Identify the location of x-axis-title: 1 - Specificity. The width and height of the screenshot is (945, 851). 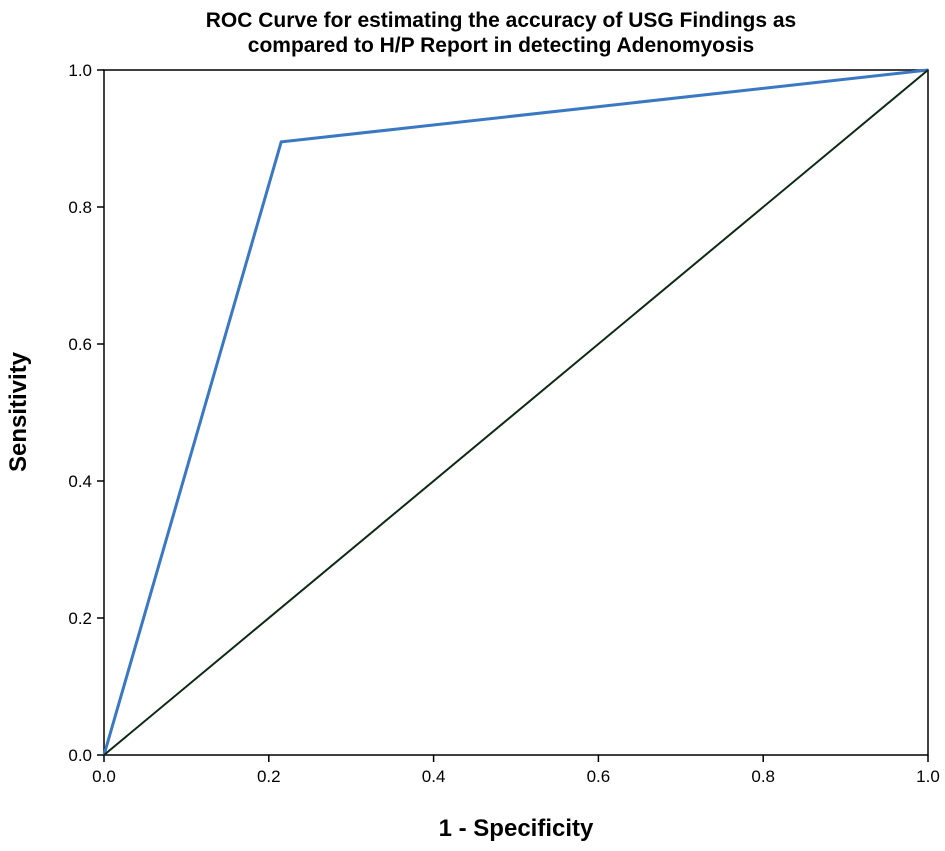
(516, 828).